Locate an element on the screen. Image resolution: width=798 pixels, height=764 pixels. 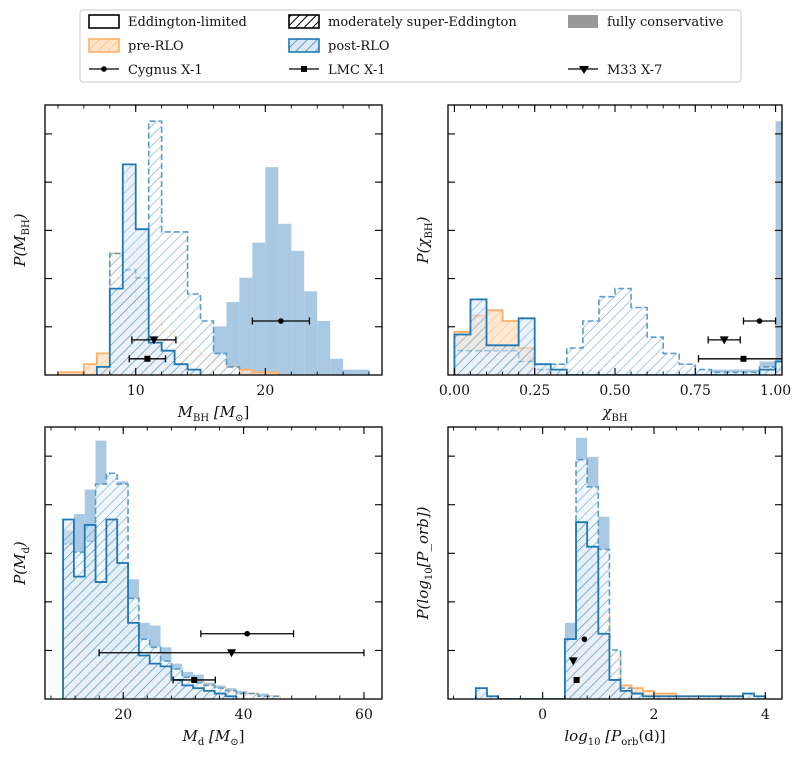
y-ticks-md is located at coordinates (213, 553).